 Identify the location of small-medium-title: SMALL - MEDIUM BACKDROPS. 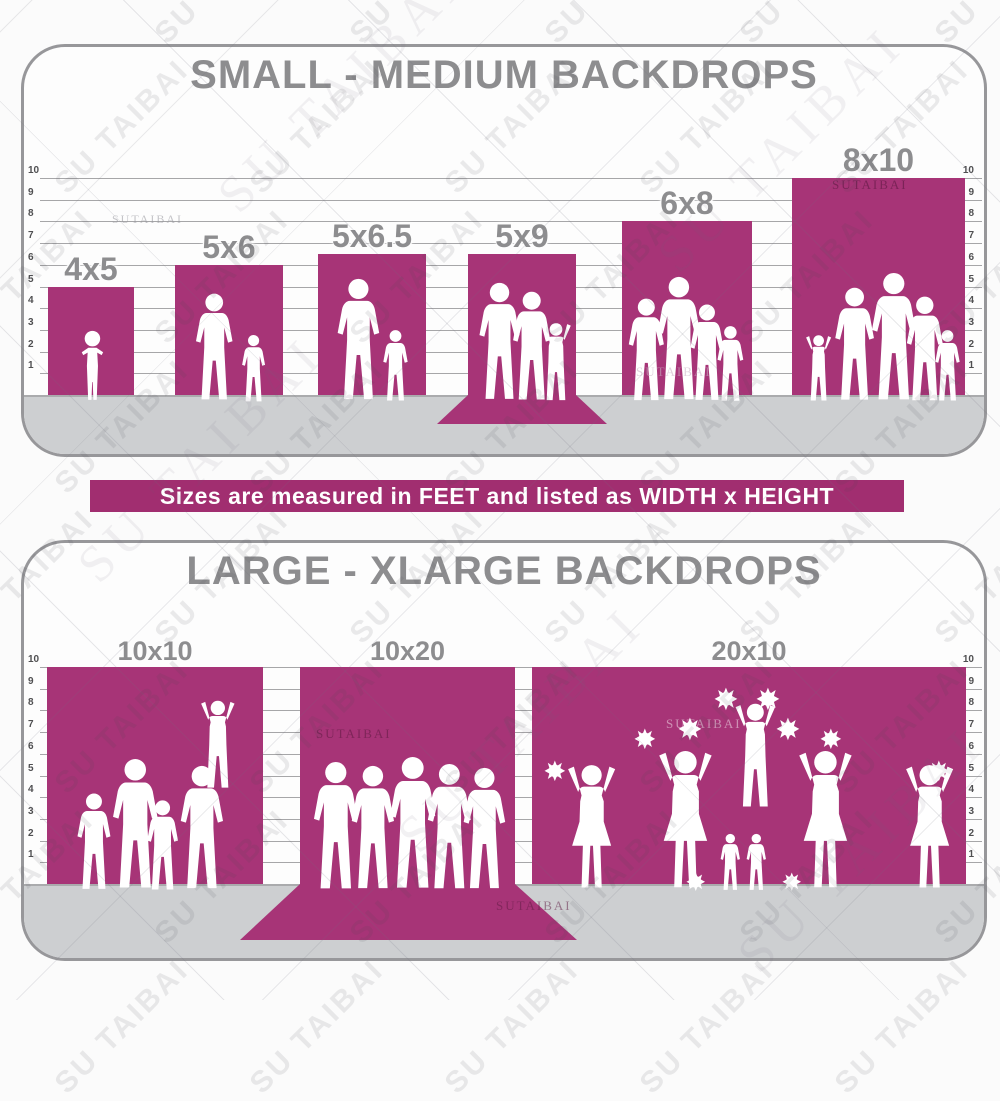
(504, 75).